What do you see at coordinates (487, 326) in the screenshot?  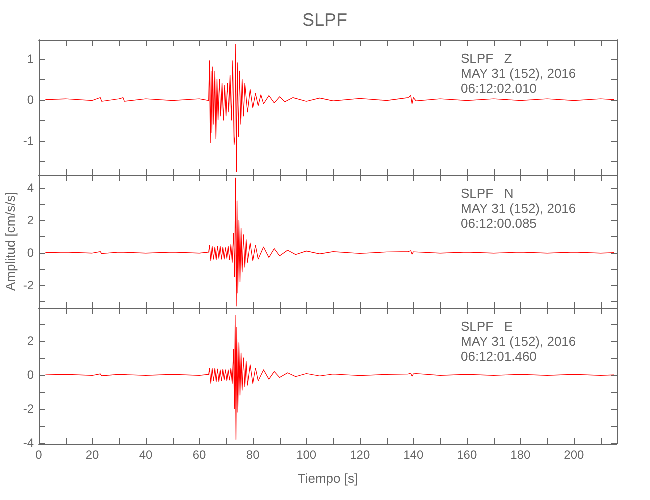 I see `annotation: SLPF E` at bounding box center [487, 326].